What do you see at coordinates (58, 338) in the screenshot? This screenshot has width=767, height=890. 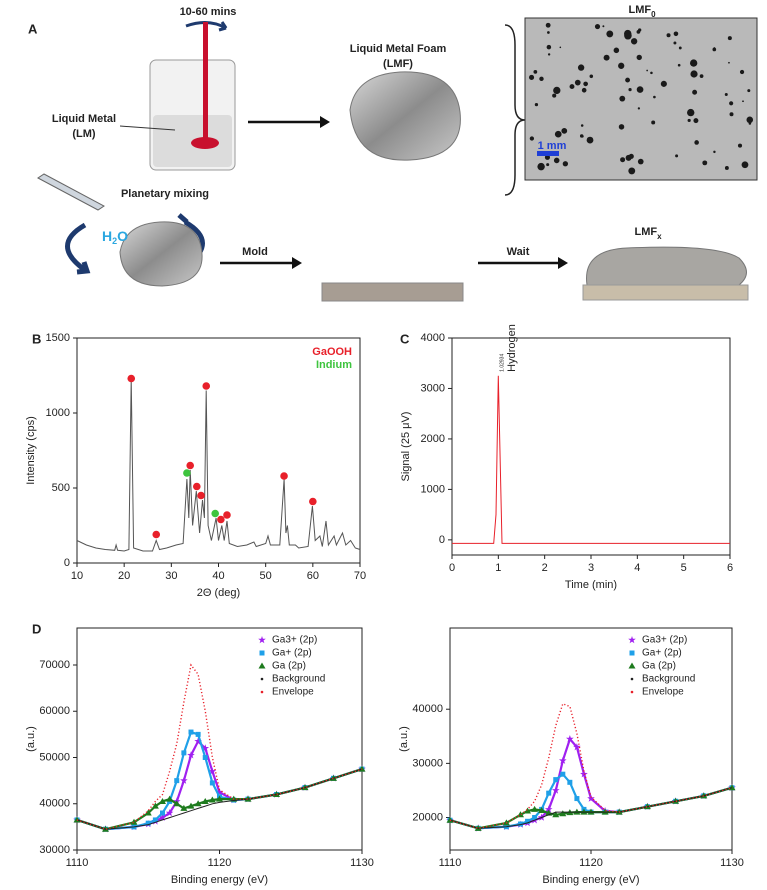 I see `y-tick-label: 1500` at bounding box center [58, 338].